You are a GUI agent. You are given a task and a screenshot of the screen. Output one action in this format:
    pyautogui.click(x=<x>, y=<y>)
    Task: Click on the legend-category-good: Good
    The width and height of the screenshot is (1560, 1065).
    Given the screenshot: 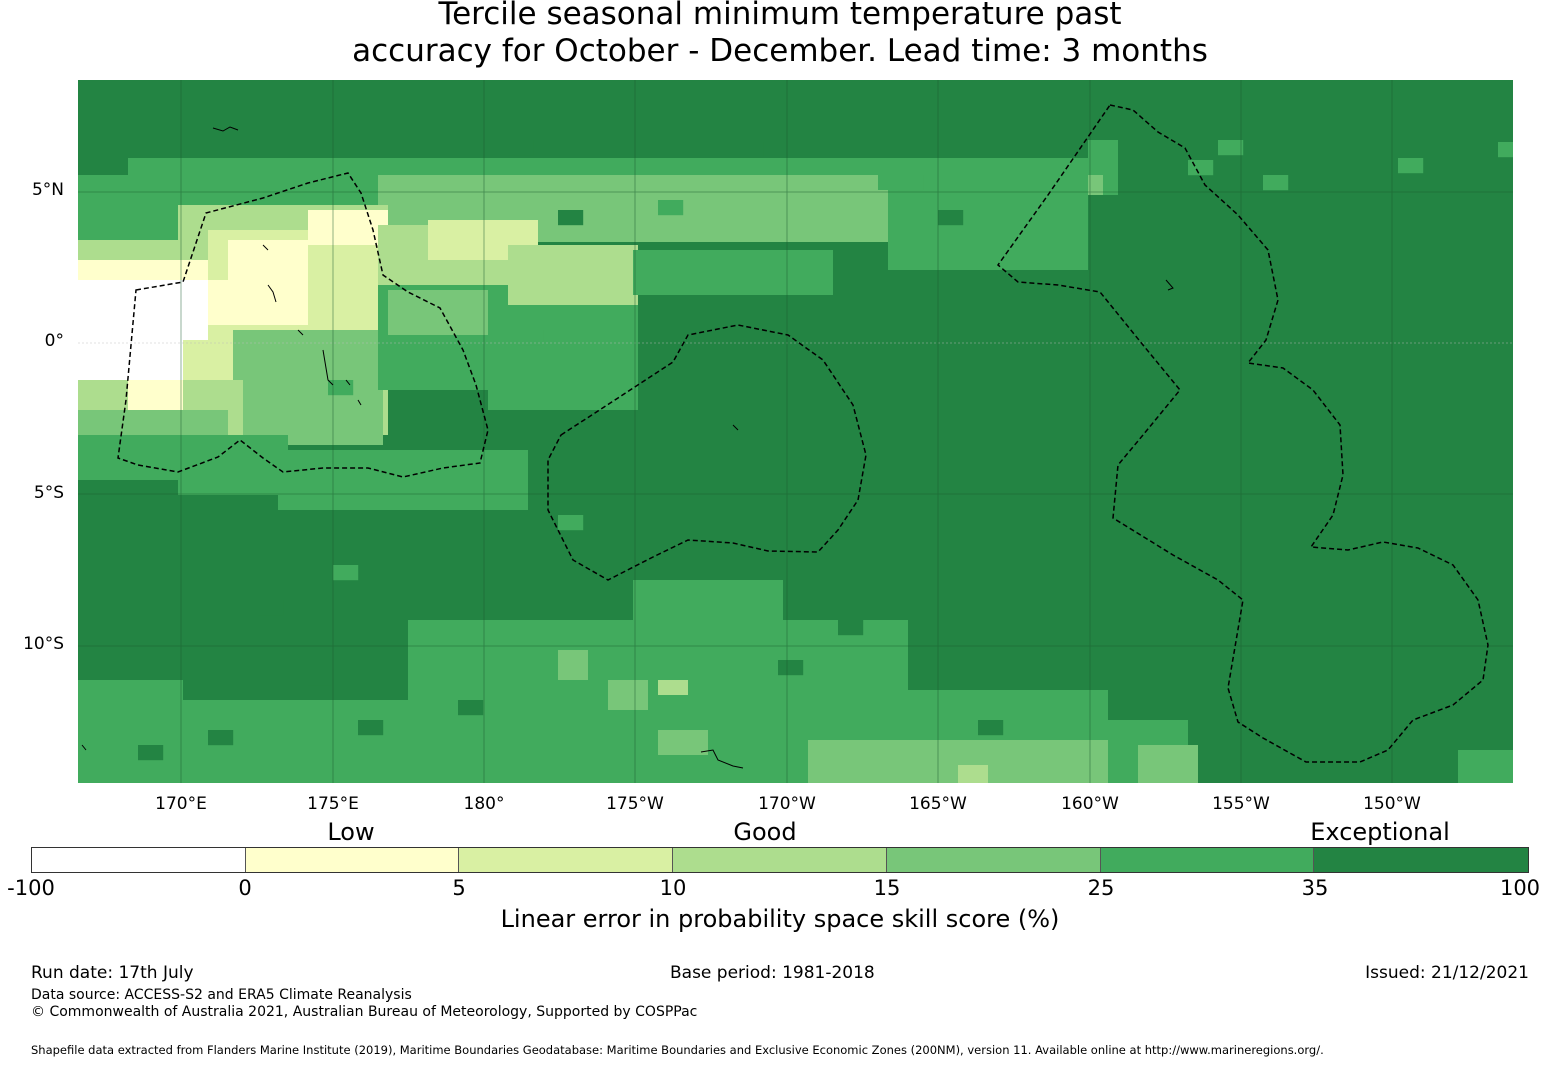 What is the action you would take?
    pyautogui.click(x=765, y=832)
    